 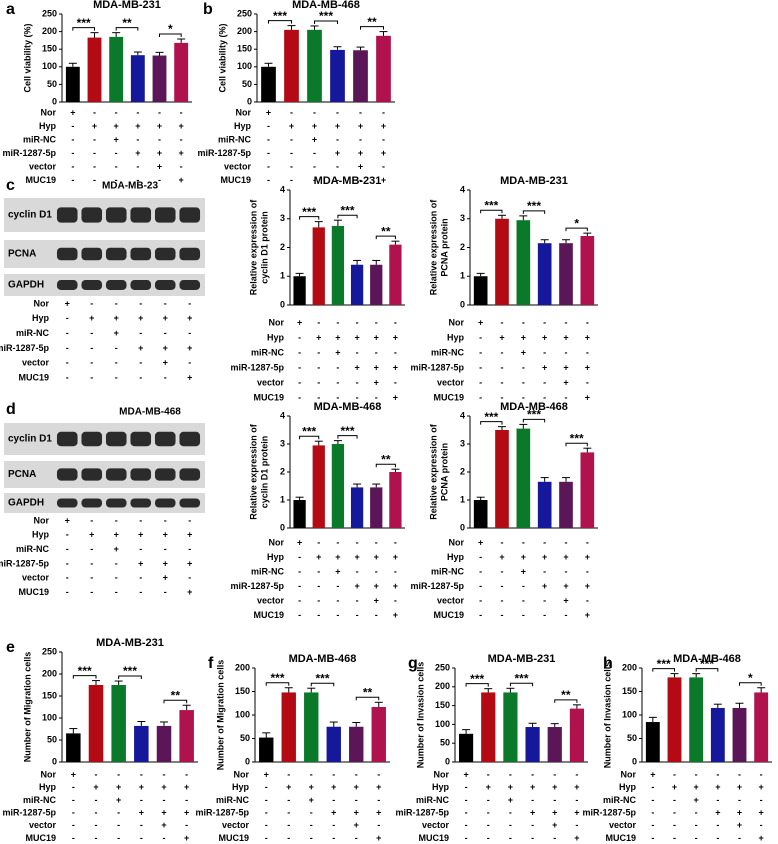 What do you see at coordinates (448, 397) in the screenshot?
I see `condition-label: MUC19` at bounding box center [448, 397].